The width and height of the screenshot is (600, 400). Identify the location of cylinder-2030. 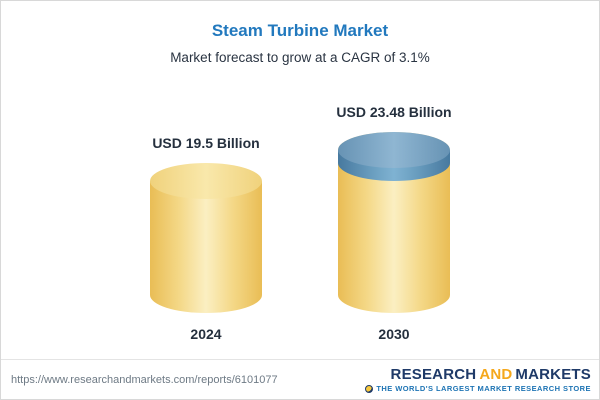
(394, 222).